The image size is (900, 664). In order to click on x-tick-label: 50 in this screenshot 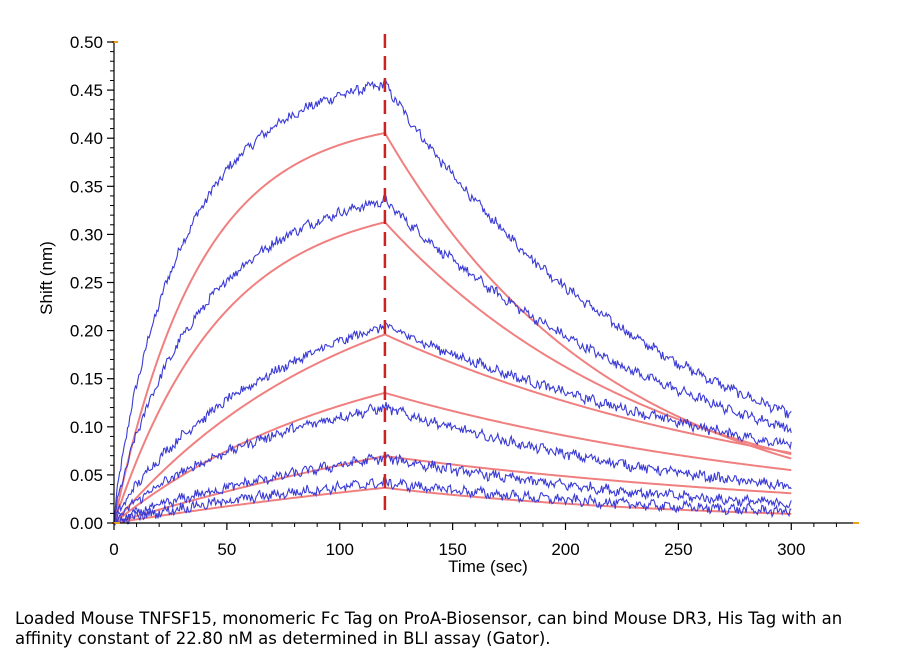, I will do `click(226, 549)`.